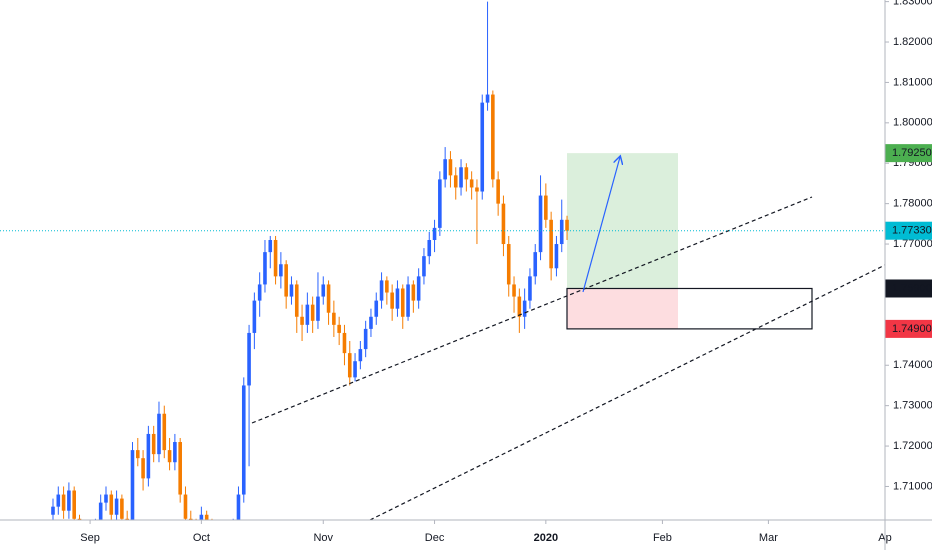 This screenshot has height=550, width=932. Describe the element at coordinates (912, 204) in the screenshot. I see `y-tick-label: 1.78000` at that location.